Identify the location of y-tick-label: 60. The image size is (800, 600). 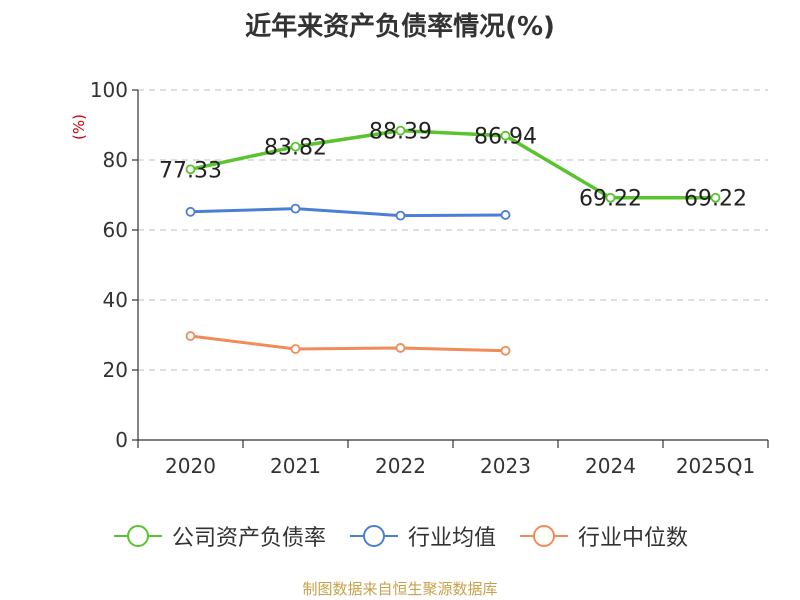
(115, 230).